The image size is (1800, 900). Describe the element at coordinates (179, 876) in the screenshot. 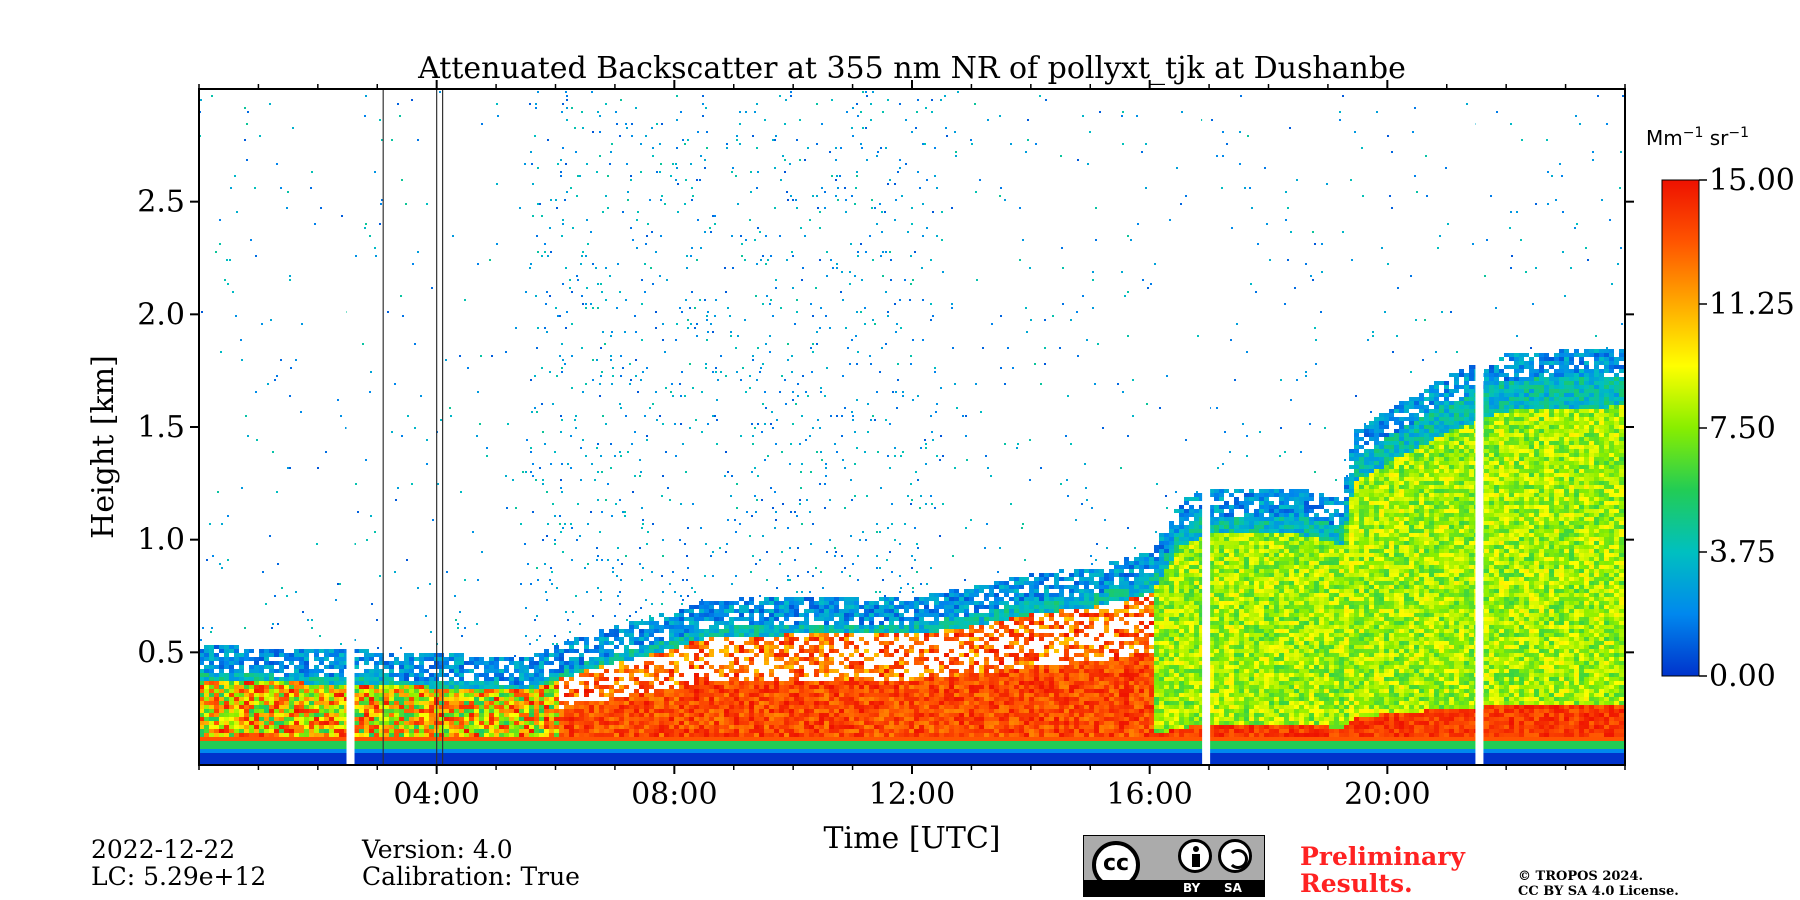

I see `footer-lc: LC: 5.29e+12` at that location.